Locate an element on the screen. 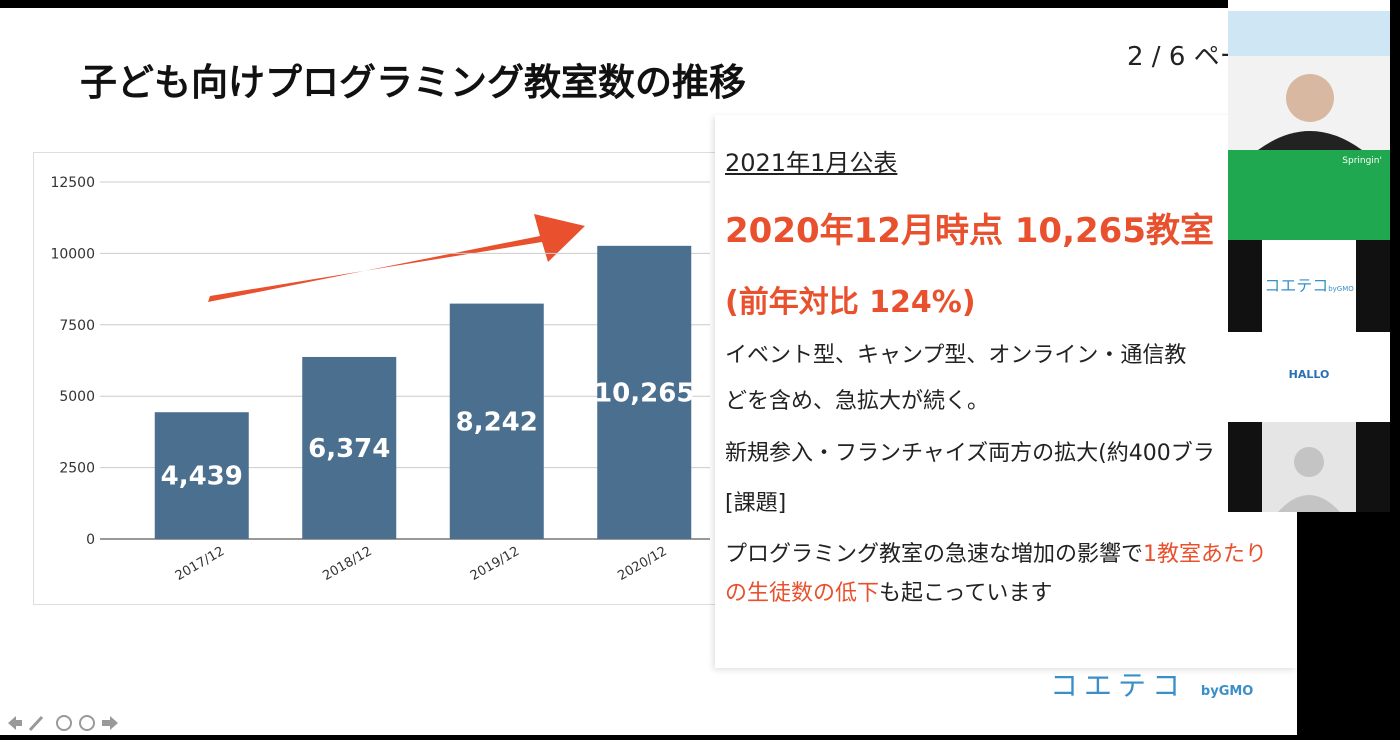 The image size is (1400, 740). x-tick-label: 2018/12 is located at coordinates (347, 564).